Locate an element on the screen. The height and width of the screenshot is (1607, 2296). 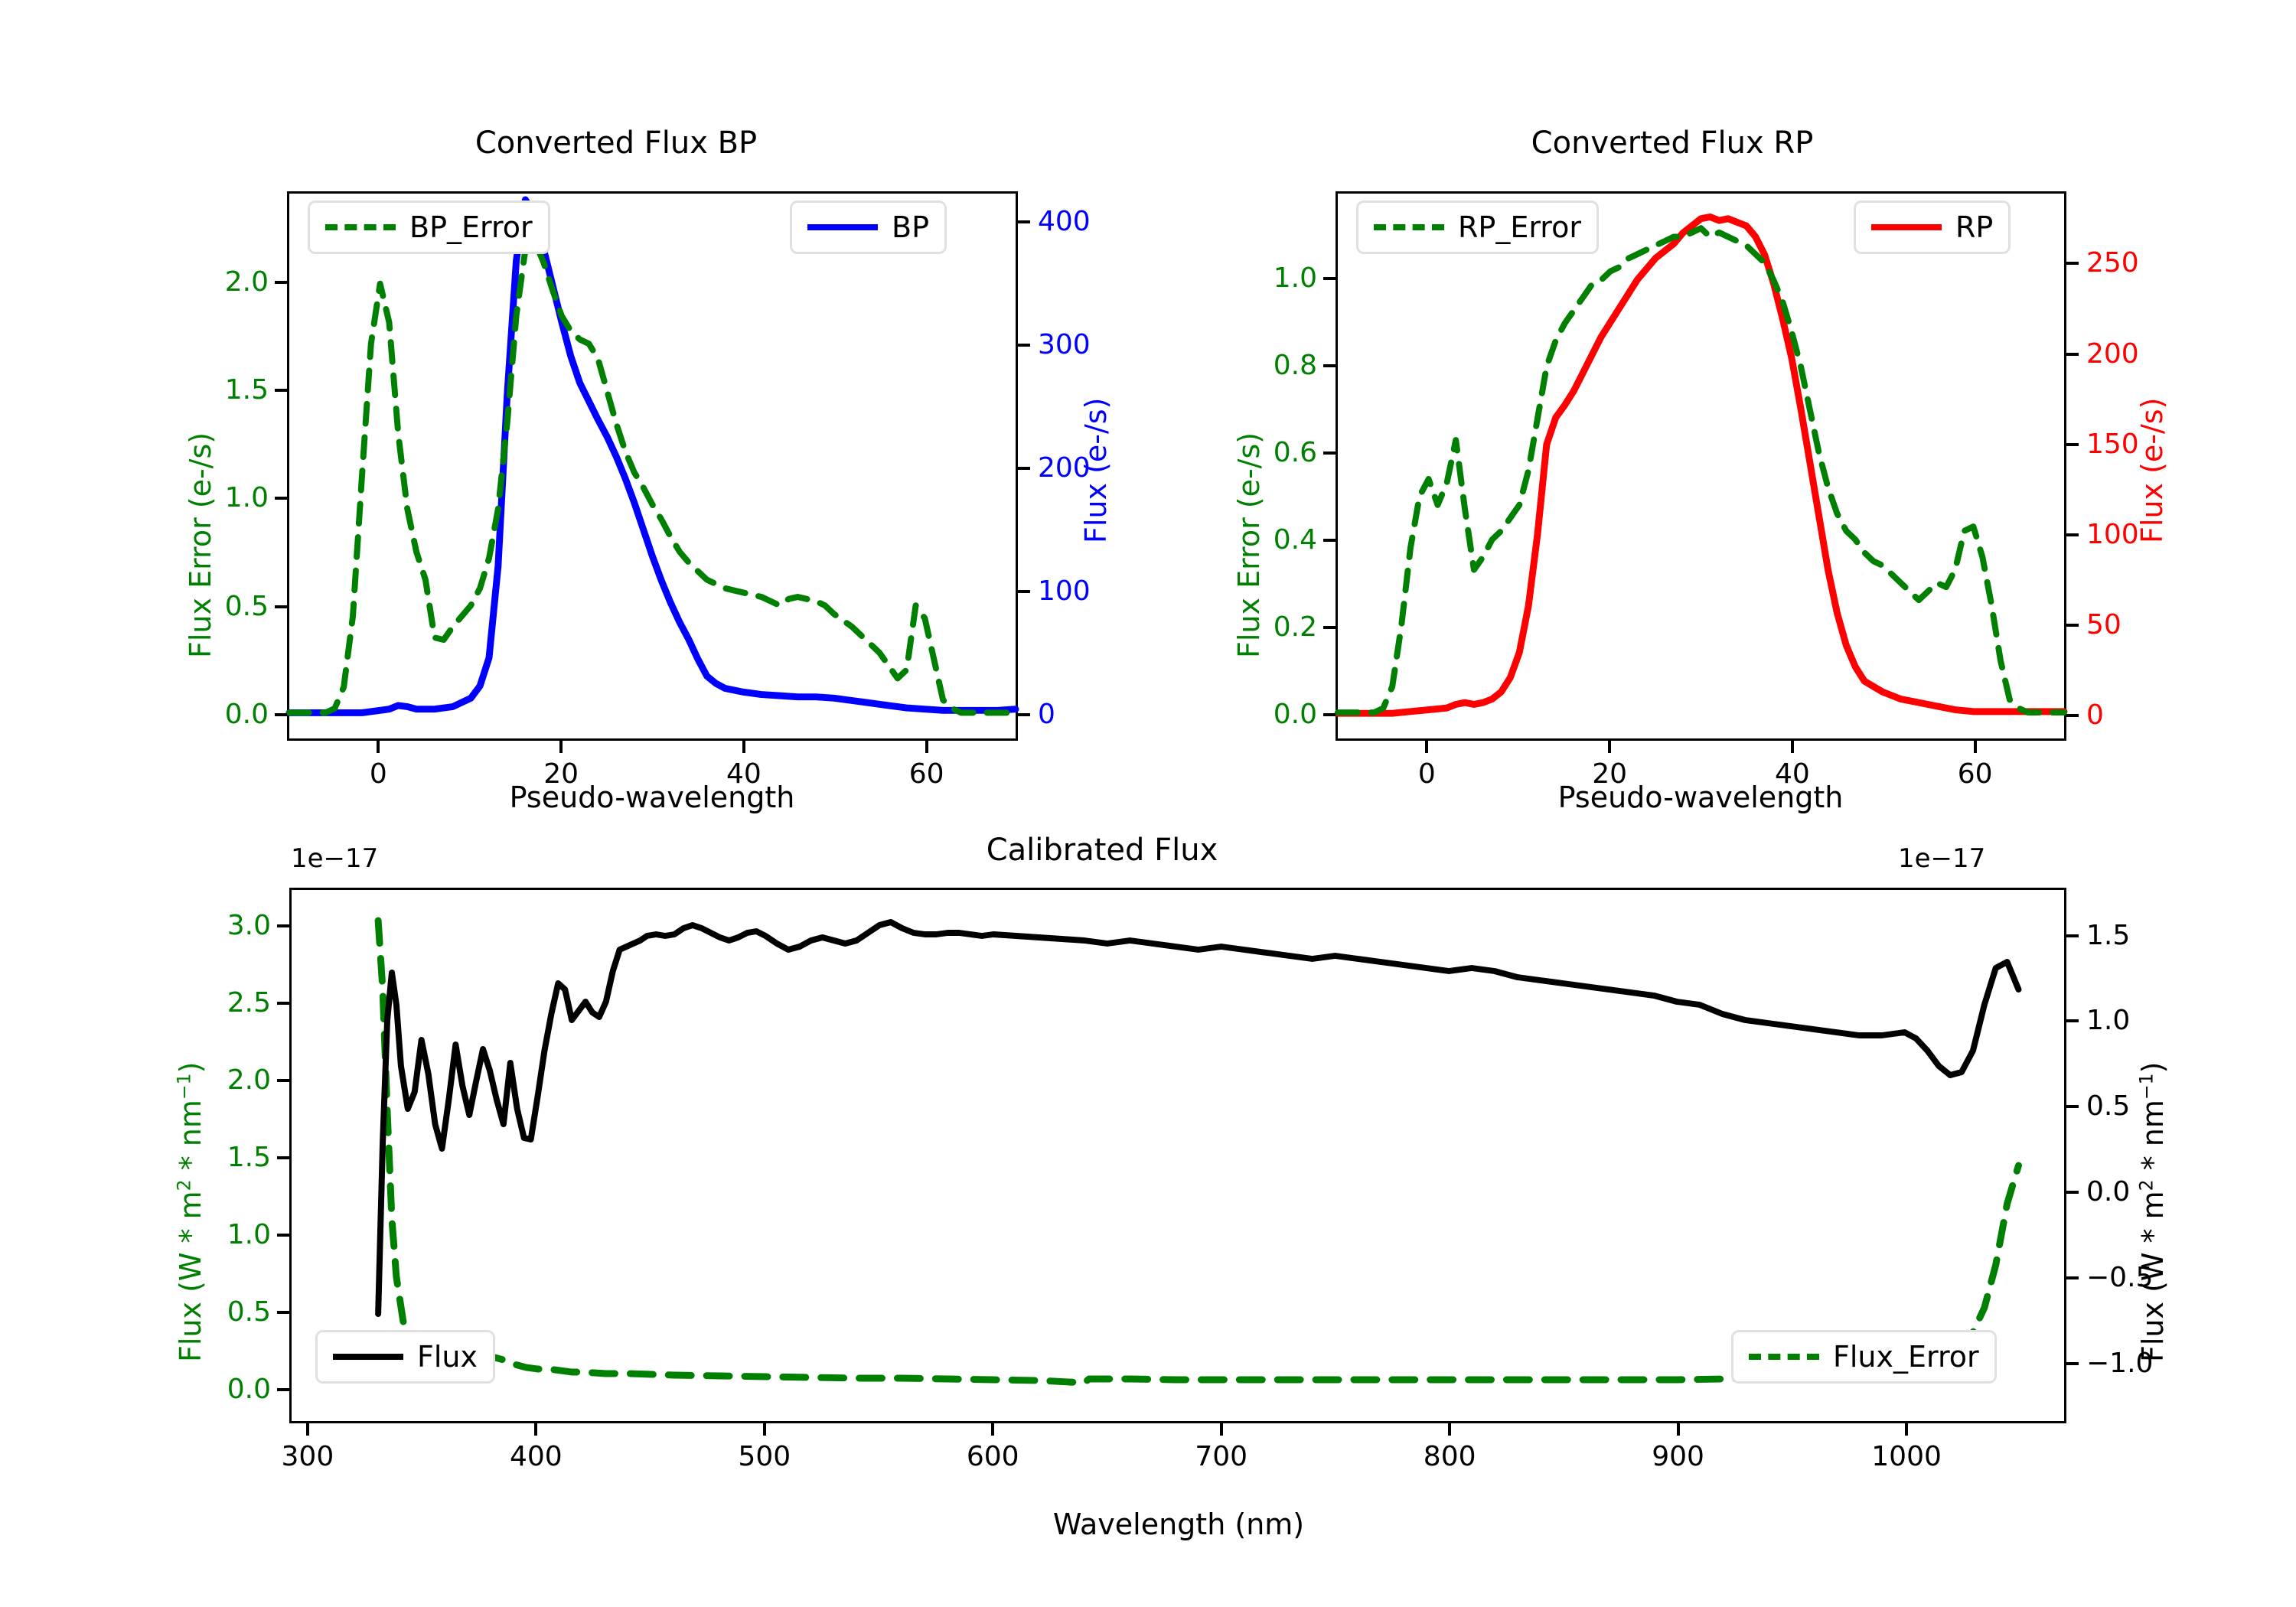
rp-x-tick-label: 60 is located at coordinates (1975, 774).